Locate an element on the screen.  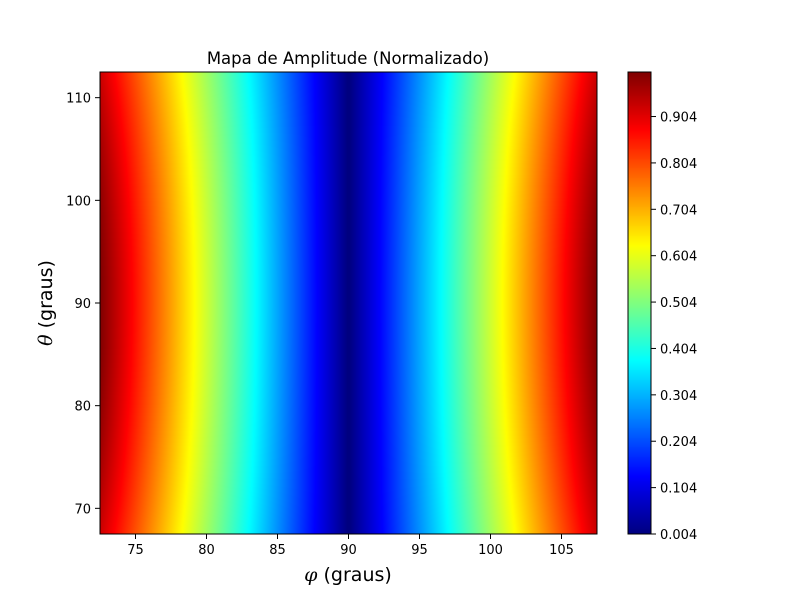
y-tick-label: 70 is located at coordinates (82, 509).